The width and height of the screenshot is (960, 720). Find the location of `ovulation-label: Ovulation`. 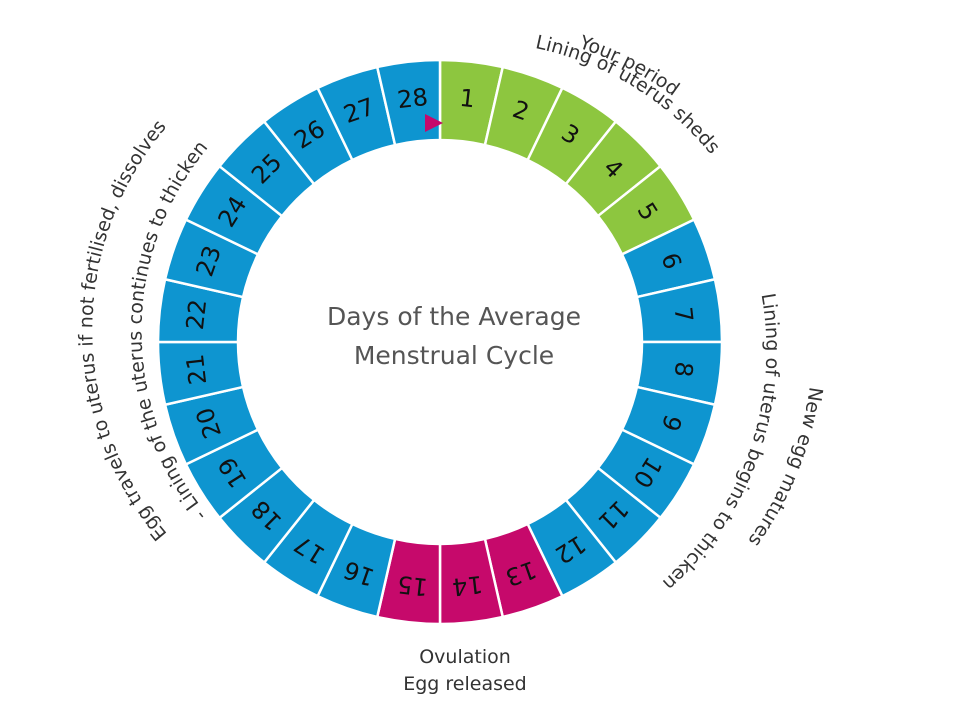

ovulation-label: Ovulation is located at coordinates (465, 657).